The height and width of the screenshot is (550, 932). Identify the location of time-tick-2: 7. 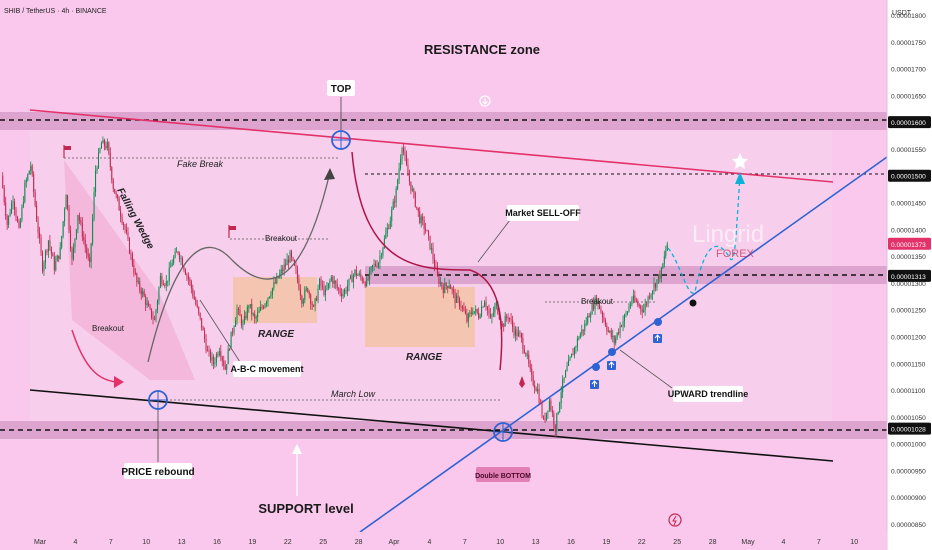
(111, 542).